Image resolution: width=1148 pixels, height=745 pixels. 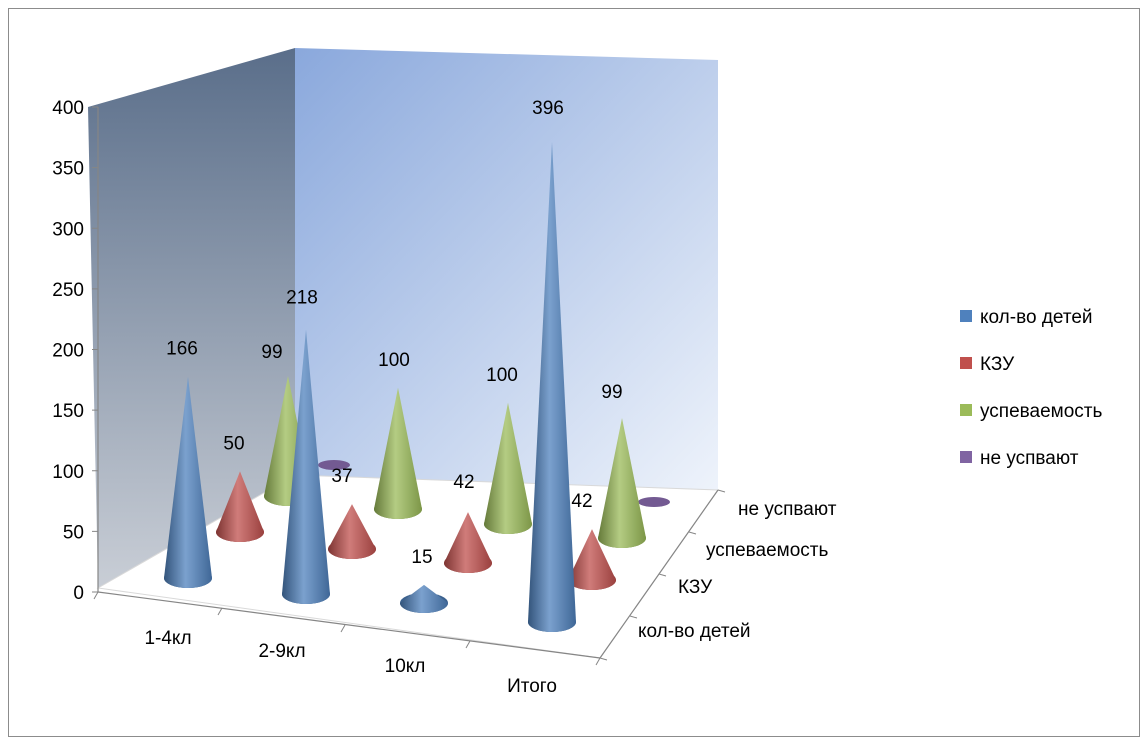 I want to click on y-axis-ticks: 0 50 100 150 200 250 300 350 400, so click(x=75, y=351).